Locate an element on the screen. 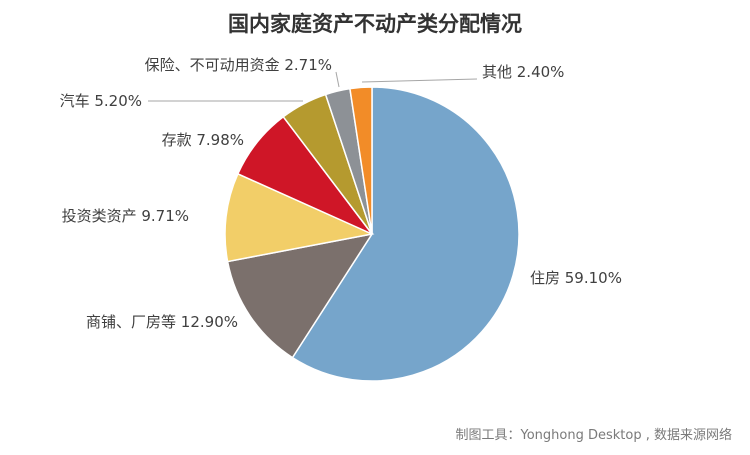 The width and height of the screenshot is (750, 455). slice-label: 保险、不可动用资金 2.71% is located at coordinates (238, 65).